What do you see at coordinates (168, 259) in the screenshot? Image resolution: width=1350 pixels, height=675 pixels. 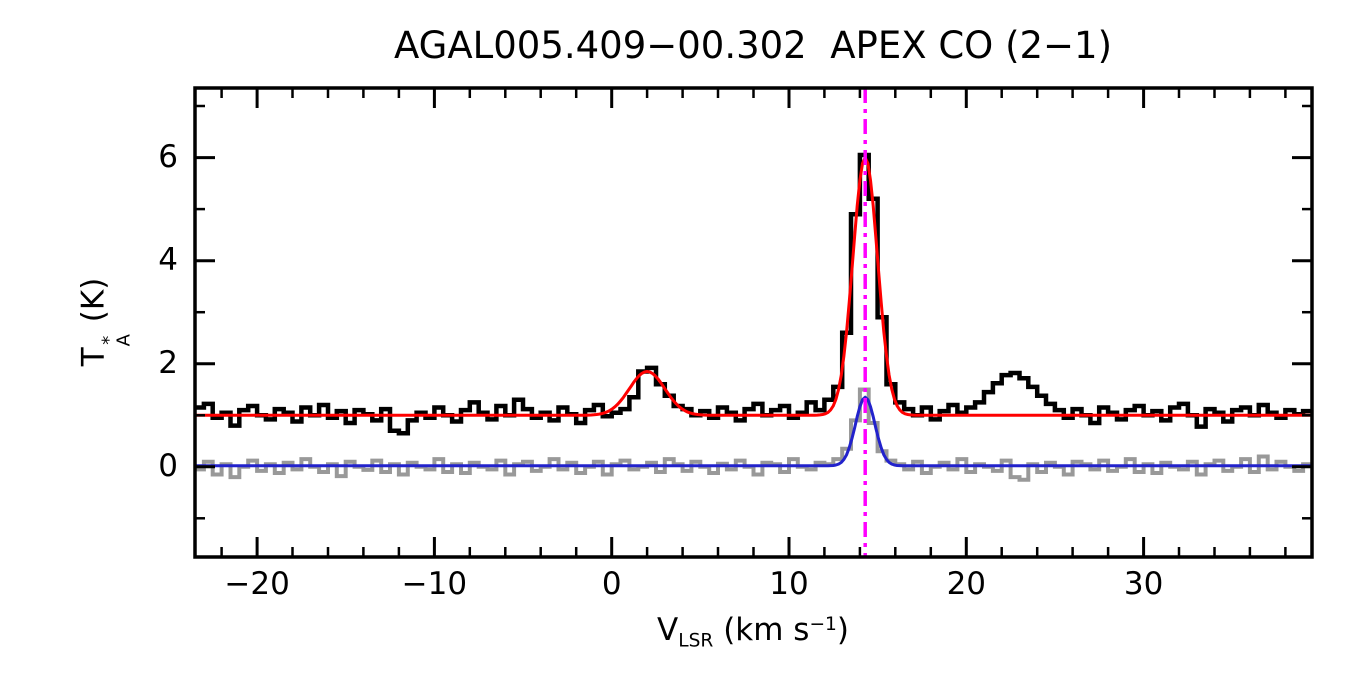 I see `y-tick-label: 4` at bounding box center [168, 259].